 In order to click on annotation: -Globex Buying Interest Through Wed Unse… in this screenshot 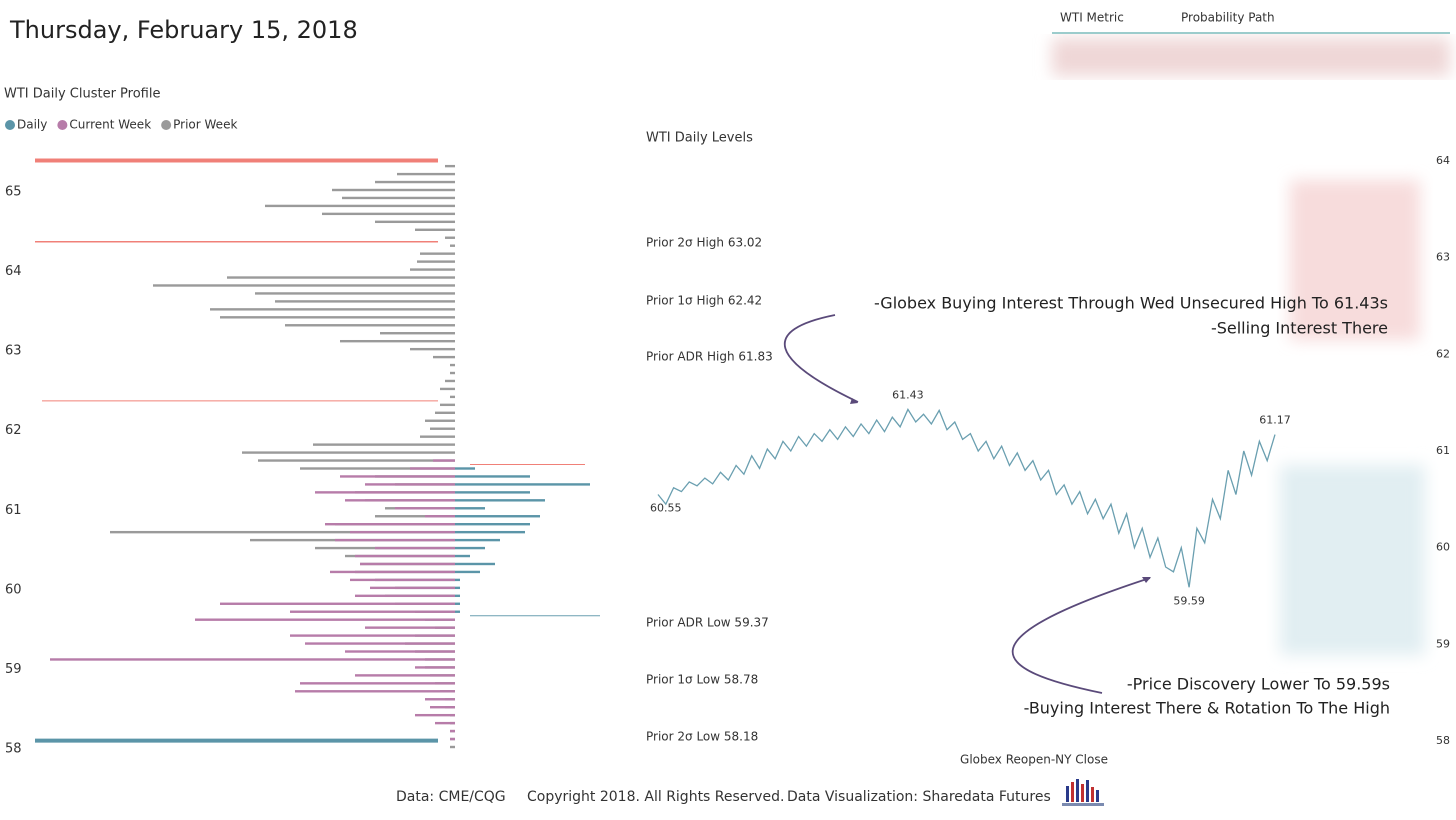, I will do `click(1131, 303)`.